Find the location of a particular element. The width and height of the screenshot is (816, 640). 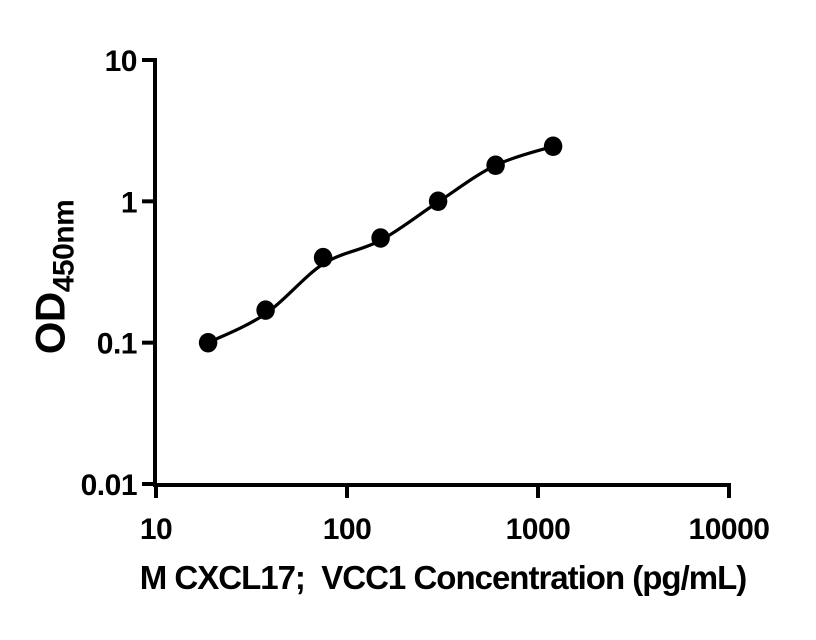

x-tick-label: 10000 is located at coordinates (729, 529).